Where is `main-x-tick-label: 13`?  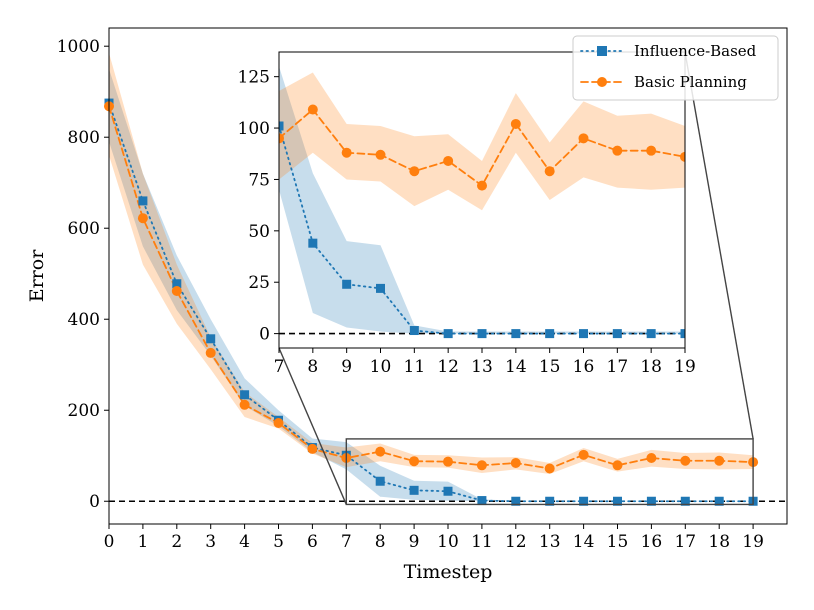
main-x-tick-label: 13 is located at coordinates (550, 542).